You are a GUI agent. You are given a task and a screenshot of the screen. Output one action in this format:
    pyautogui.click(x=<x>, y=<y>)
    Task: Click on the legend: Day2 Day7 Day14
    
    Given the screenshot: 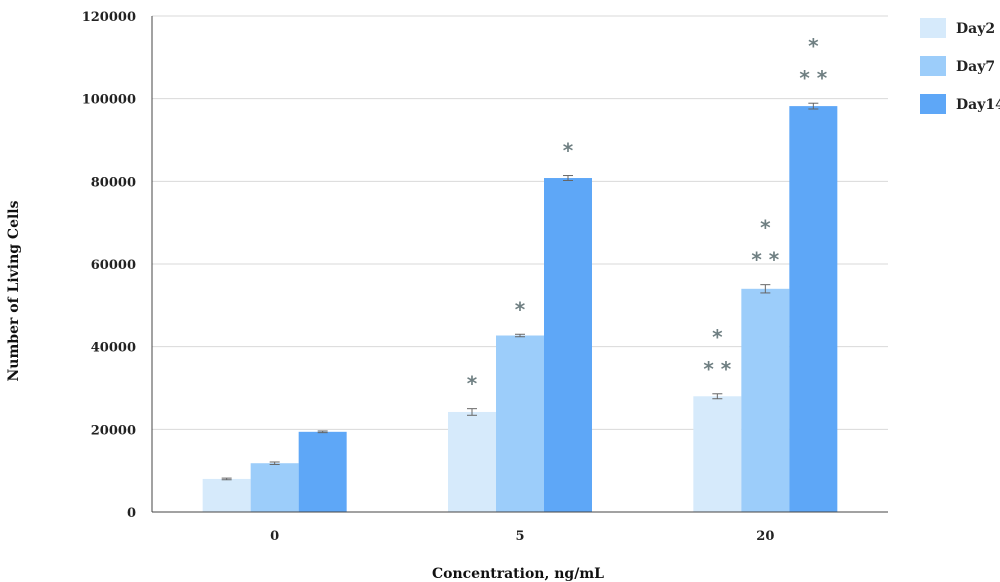 What is the action you would take?
    pyautogui.click(x=960, y=66)
    